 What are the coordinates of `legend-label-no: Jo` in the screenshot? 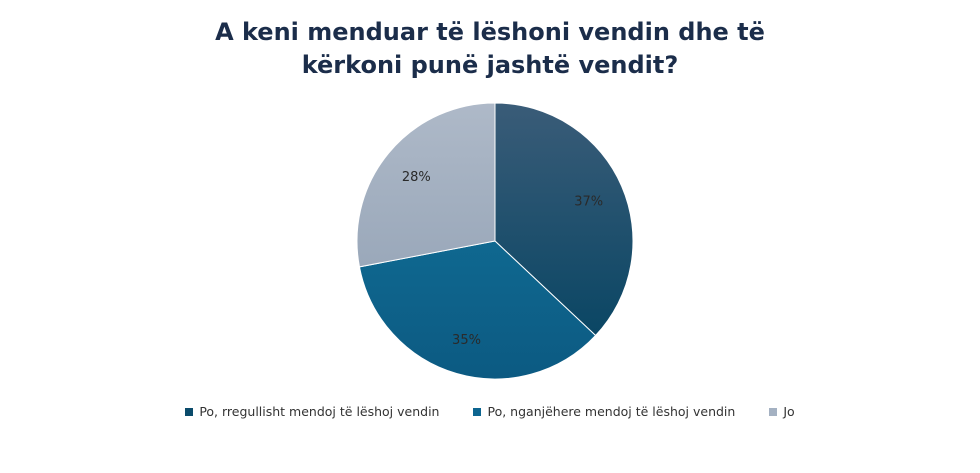 It's located at (789, 411).